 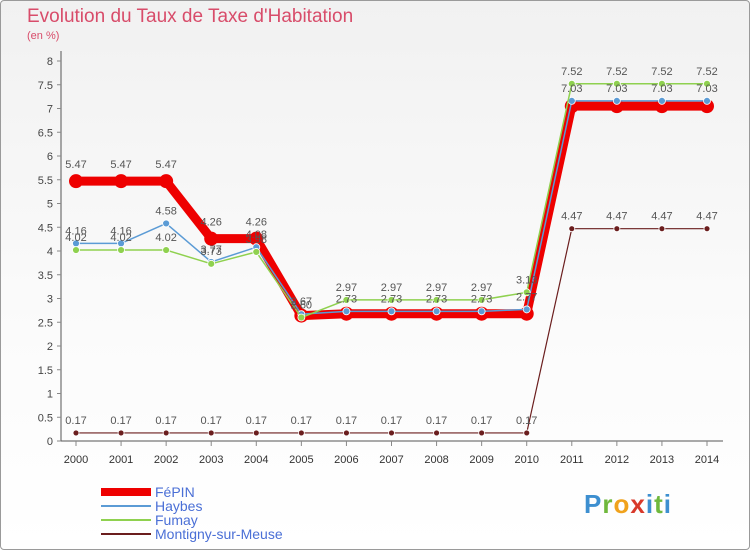 What do you see at coordinates (50, 157) in the screenshot?
I see `y-tick-label: 6` at bounding box center [50, 157].